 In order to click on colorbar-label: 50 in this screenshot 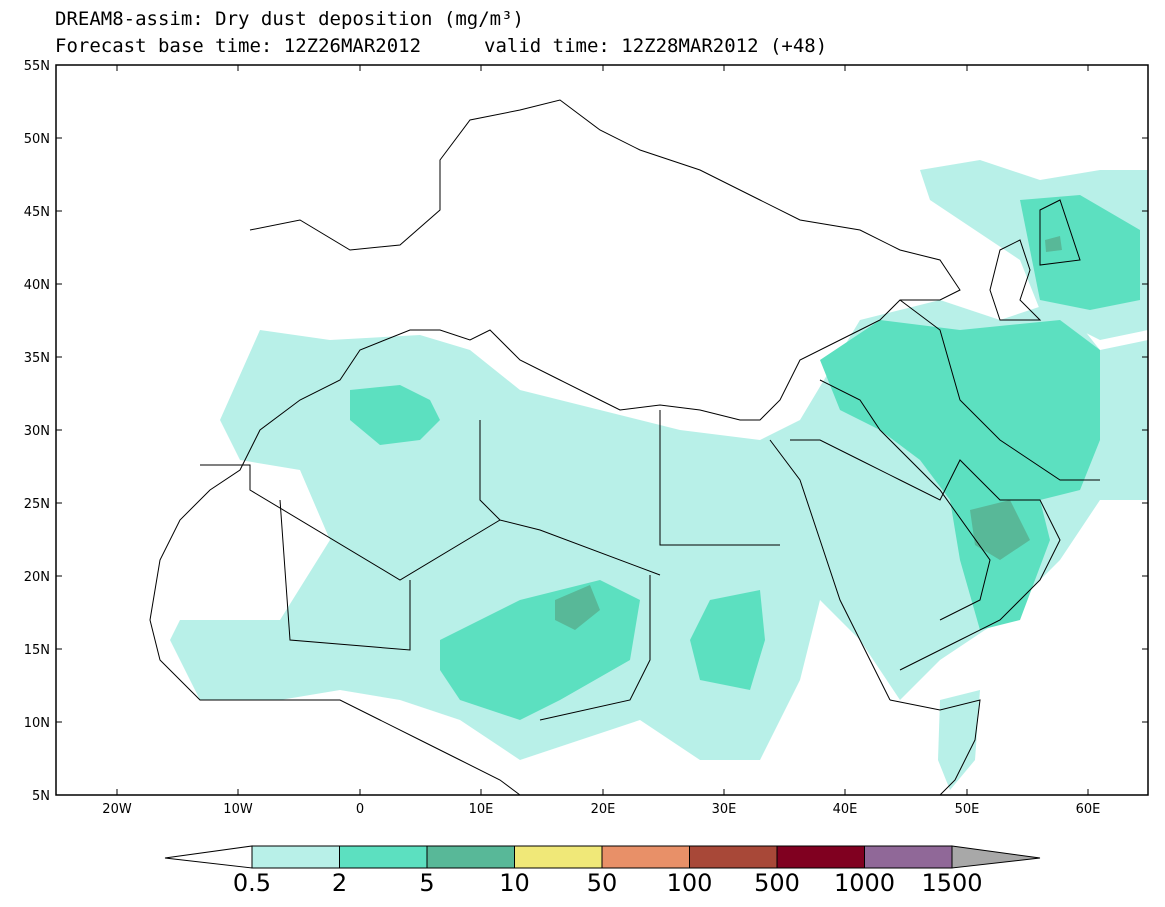, I will do `click(602, 883)`.